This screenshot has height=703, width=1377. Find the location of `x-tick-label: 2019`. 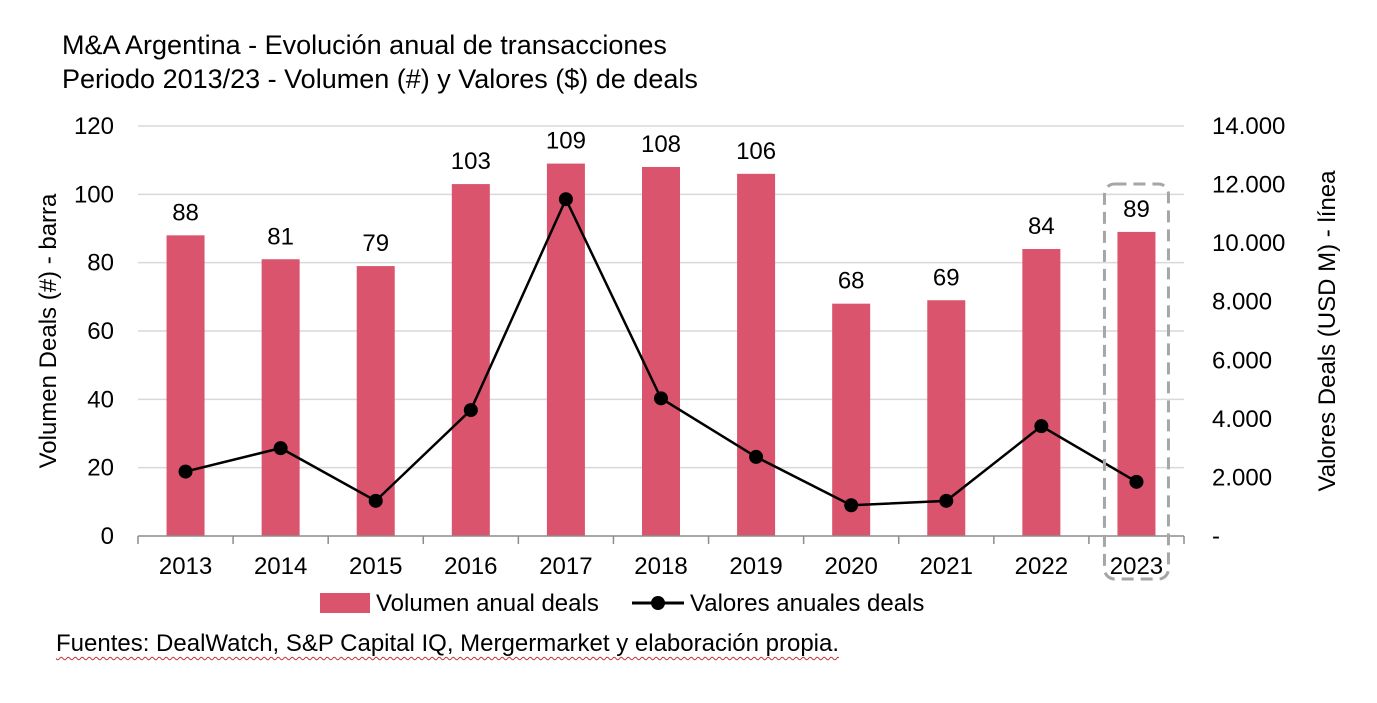

x-tick-label: 2019 is located at coordinates (755, 566).